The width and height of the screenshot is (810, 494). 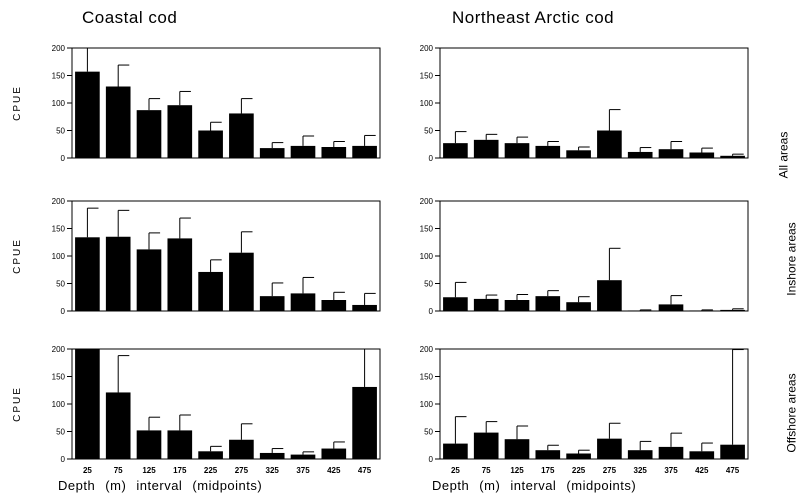 I want to click on x-tick-label: 475, so click(x=365, y=470).